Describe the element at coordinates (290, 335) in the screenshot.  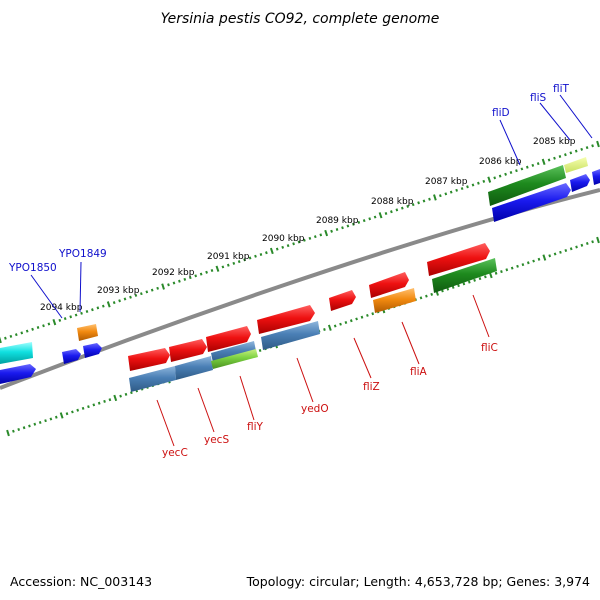
I see `gene-steel-yedO` at that location.